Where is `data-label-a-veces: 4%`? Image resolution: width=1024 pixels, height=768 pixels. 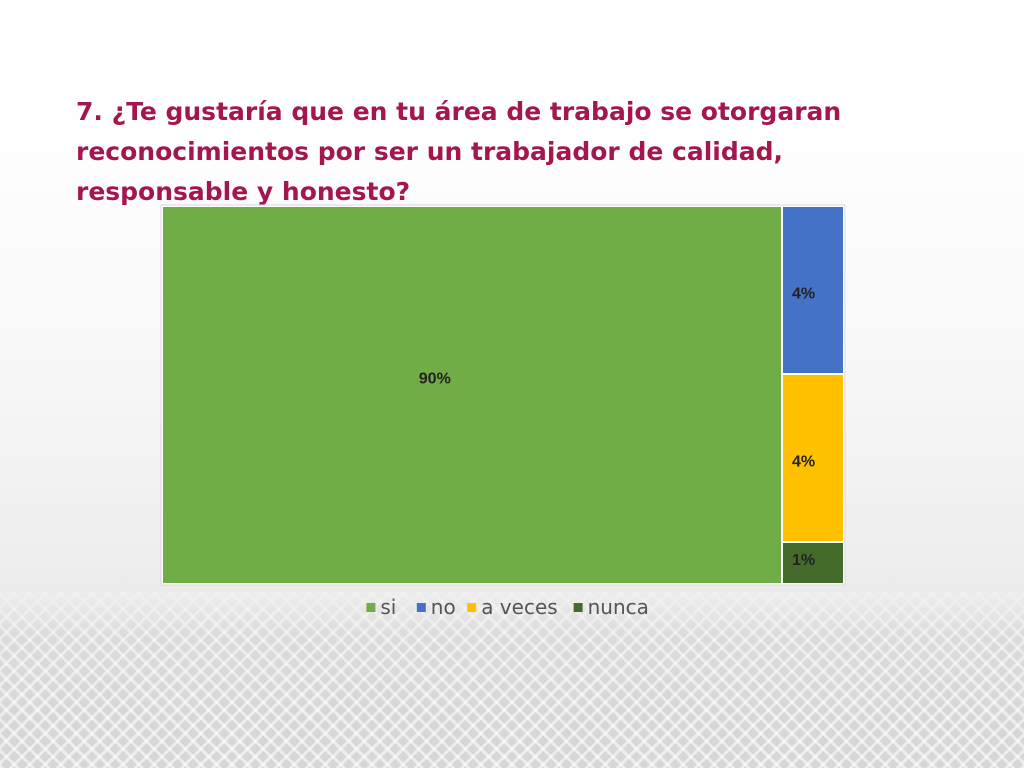
data-label-a-veces: 4% is located at coordinates (803, 461).